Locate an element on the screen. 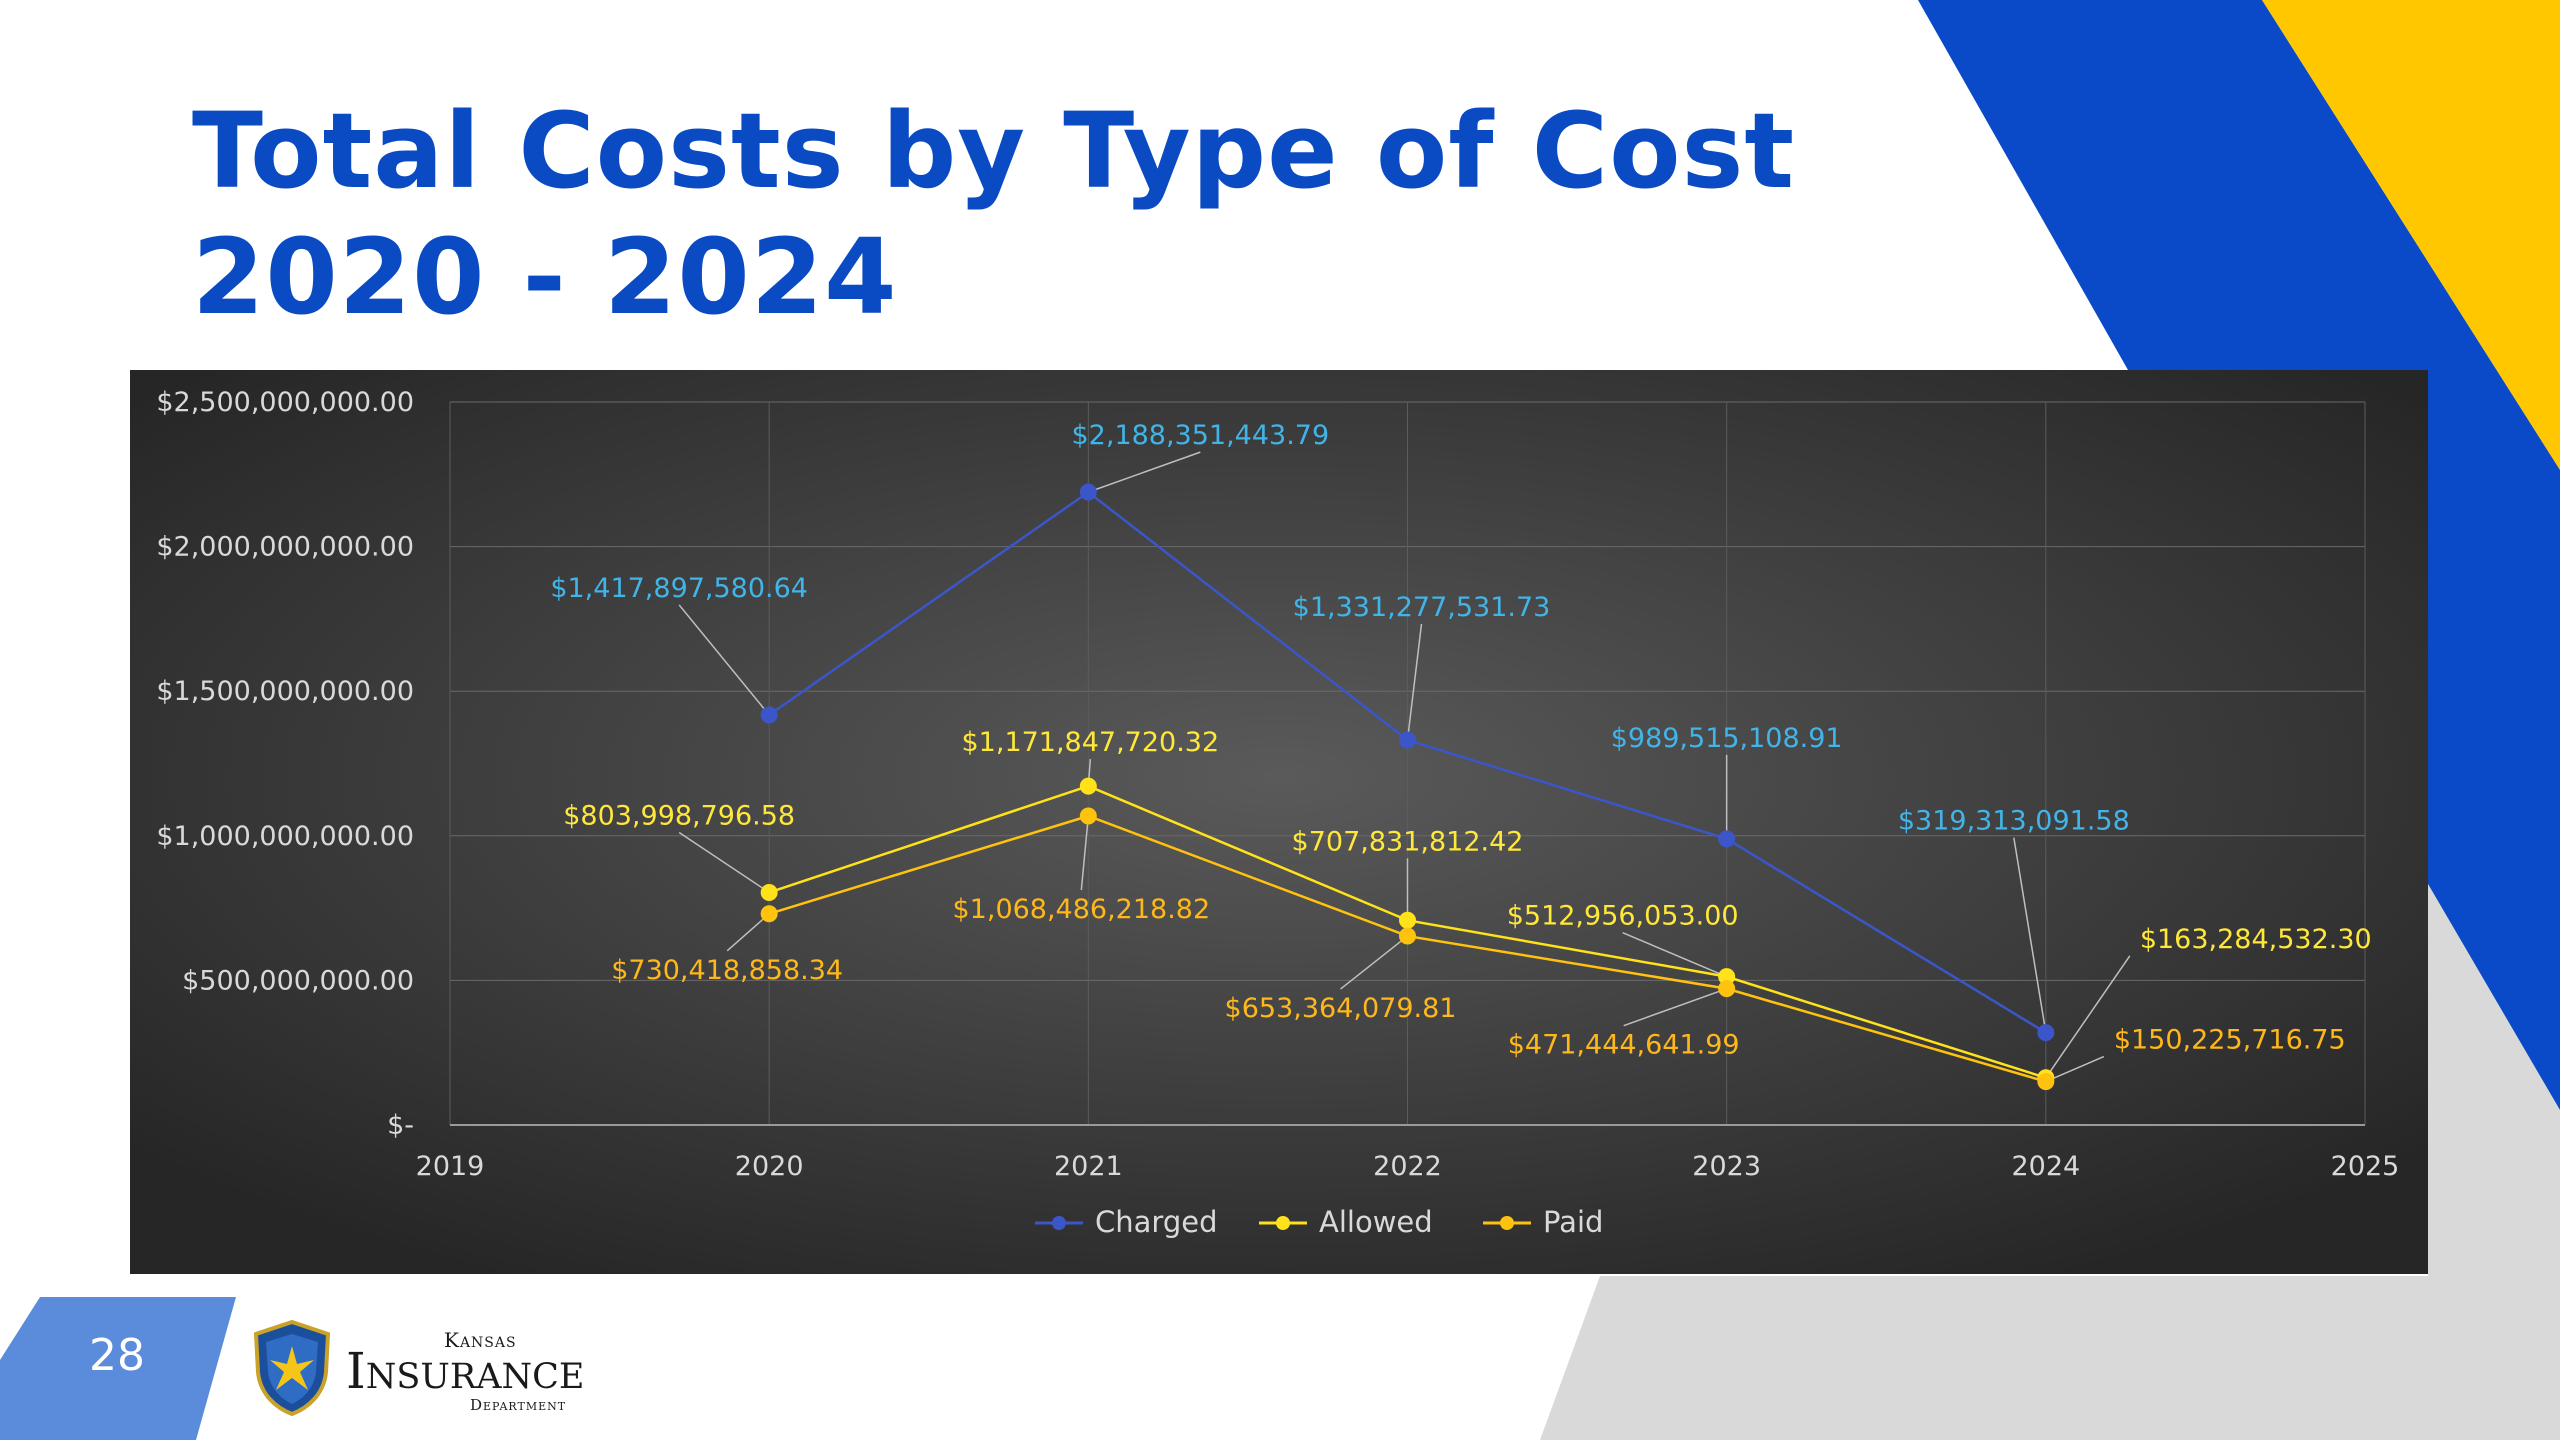  paid-data-label: $653,364,079.81 is located at coordinates (1341, 1008).